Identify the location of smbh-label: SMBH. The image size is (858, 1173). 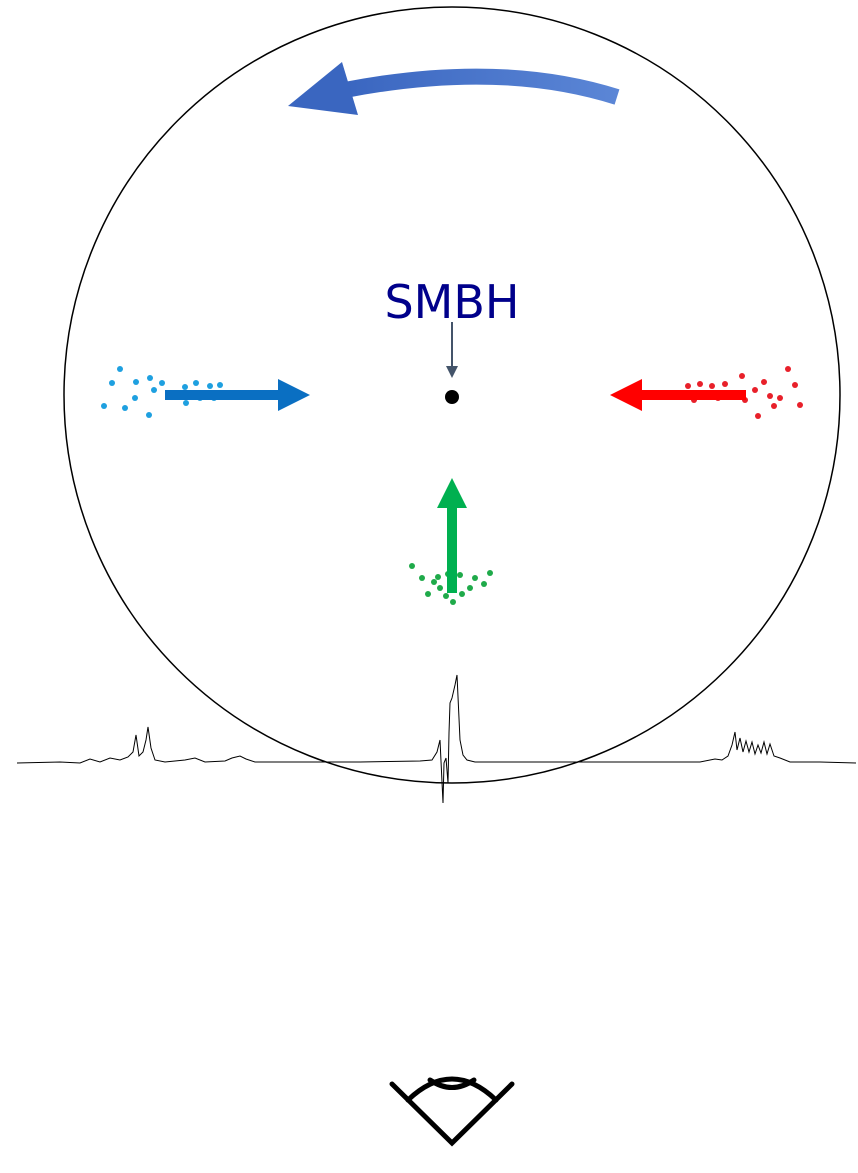
(451, 302).